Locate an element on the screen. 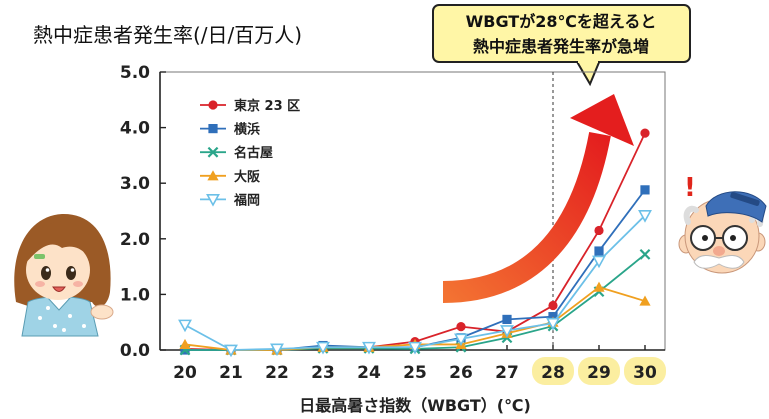 This screenshot has width=769, height=419. y-tick-label: 1.0 is located at coordinates (135, 295).